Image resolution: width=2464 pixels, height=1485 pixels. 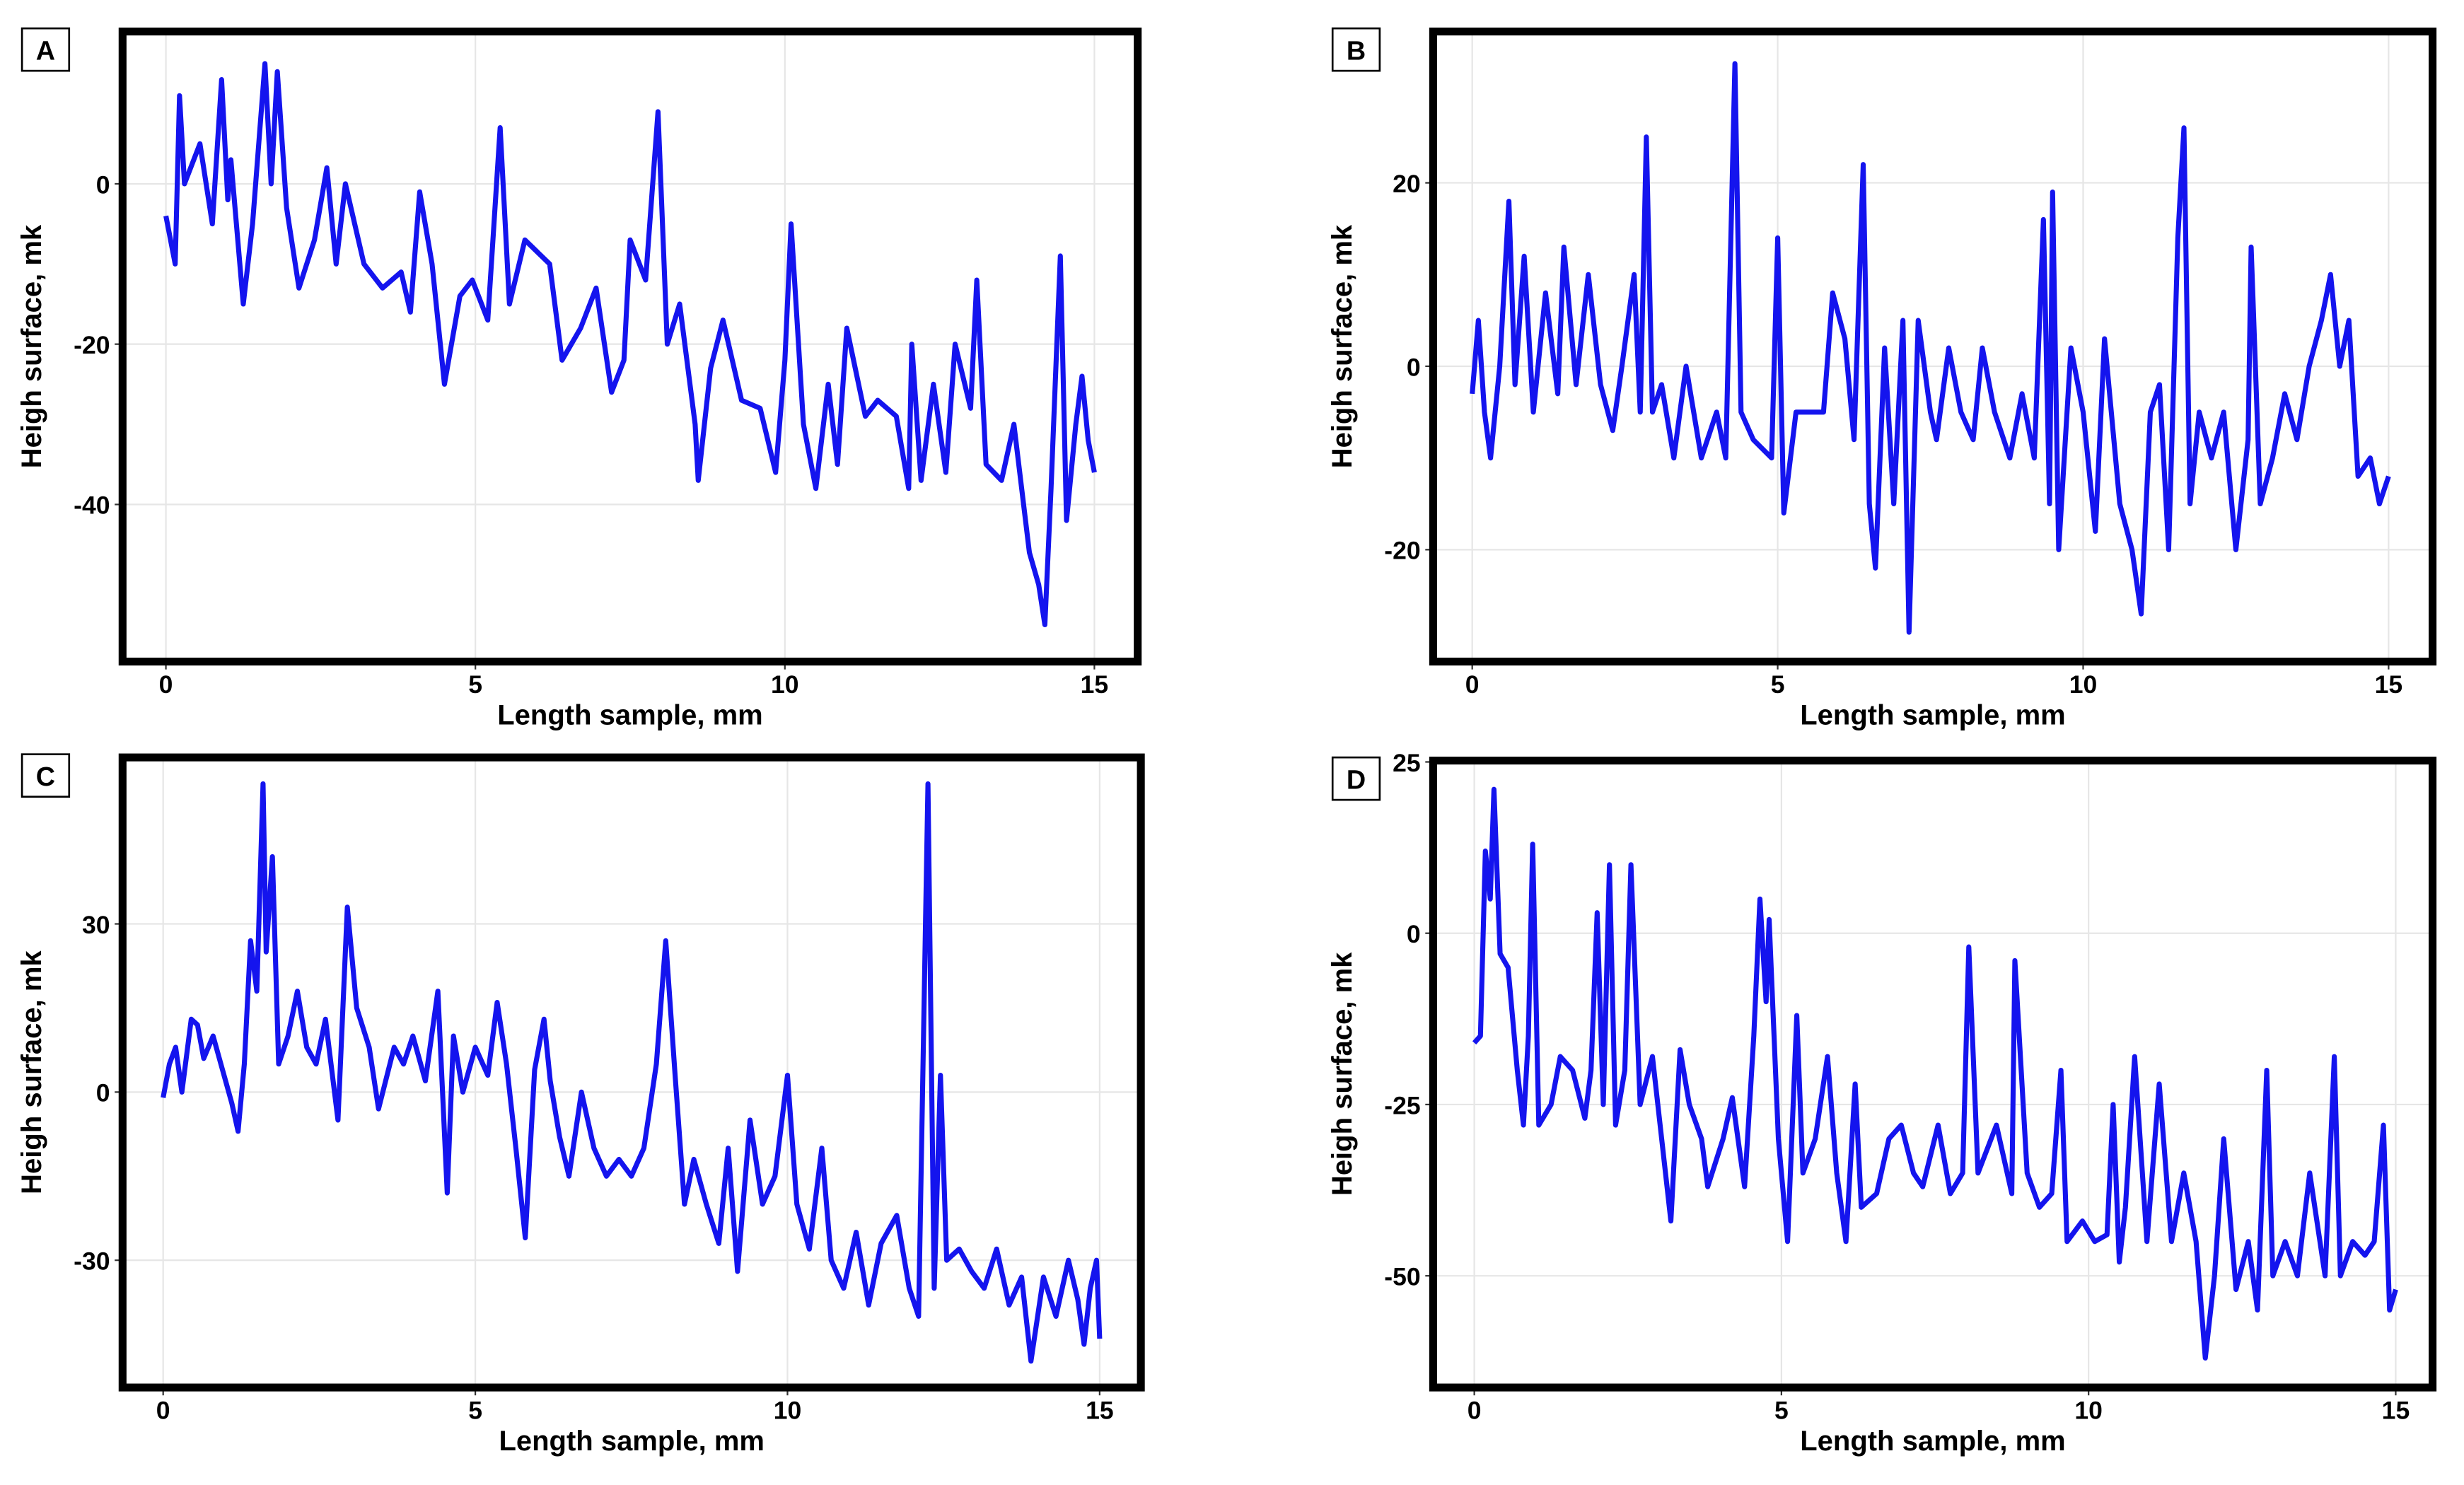 I want to click on panel-label: B, so click(x=1356, y=51).